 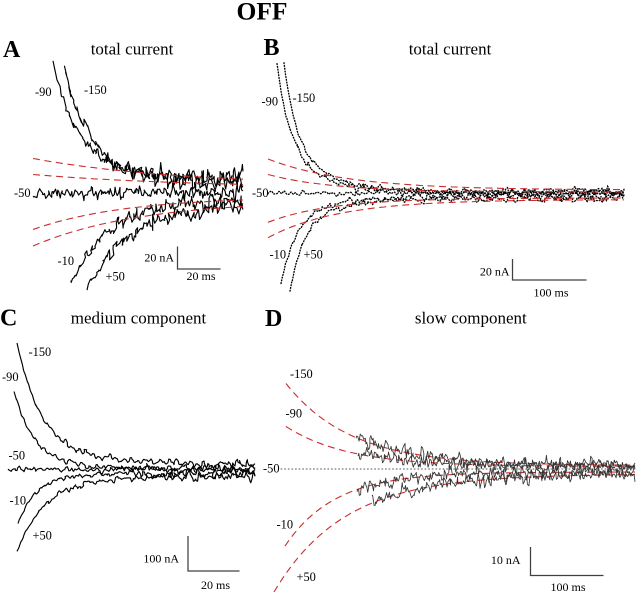 What do you see at coordinates (139, 318) in the screenshot?
I see `svg-text: medium component` at bounding box center [139, 318].